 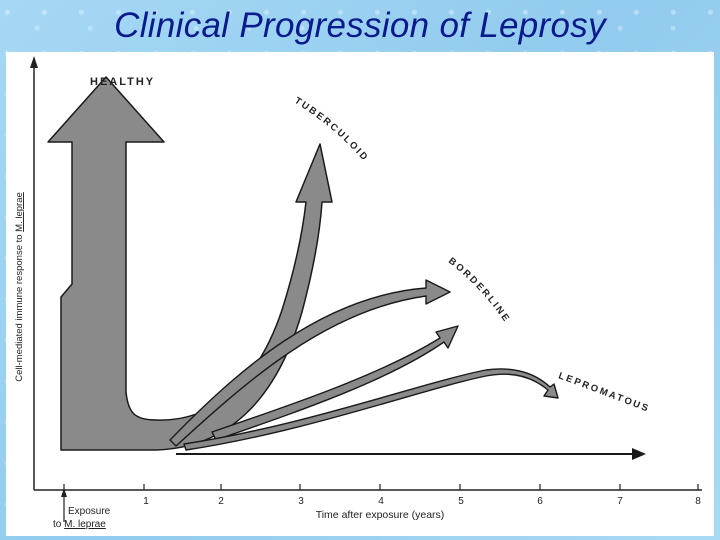 I want to click on healthy-label: HEALTHY, so click(x=122, y=82).